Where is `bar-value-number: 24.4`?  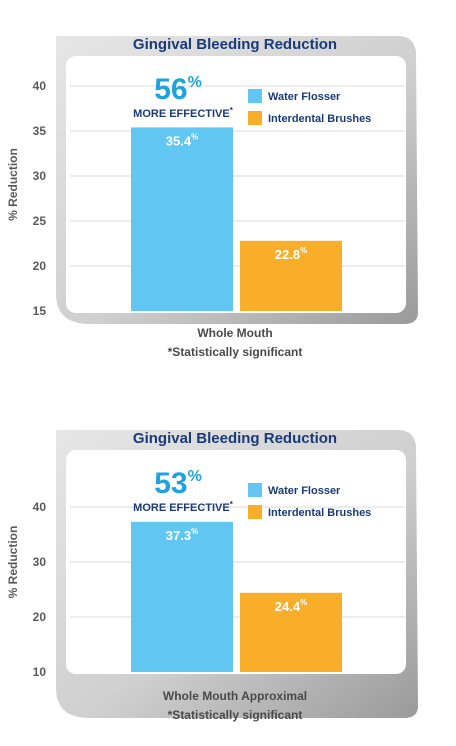
bar-value-number: 24.4 is located at coordinates (288, 606).